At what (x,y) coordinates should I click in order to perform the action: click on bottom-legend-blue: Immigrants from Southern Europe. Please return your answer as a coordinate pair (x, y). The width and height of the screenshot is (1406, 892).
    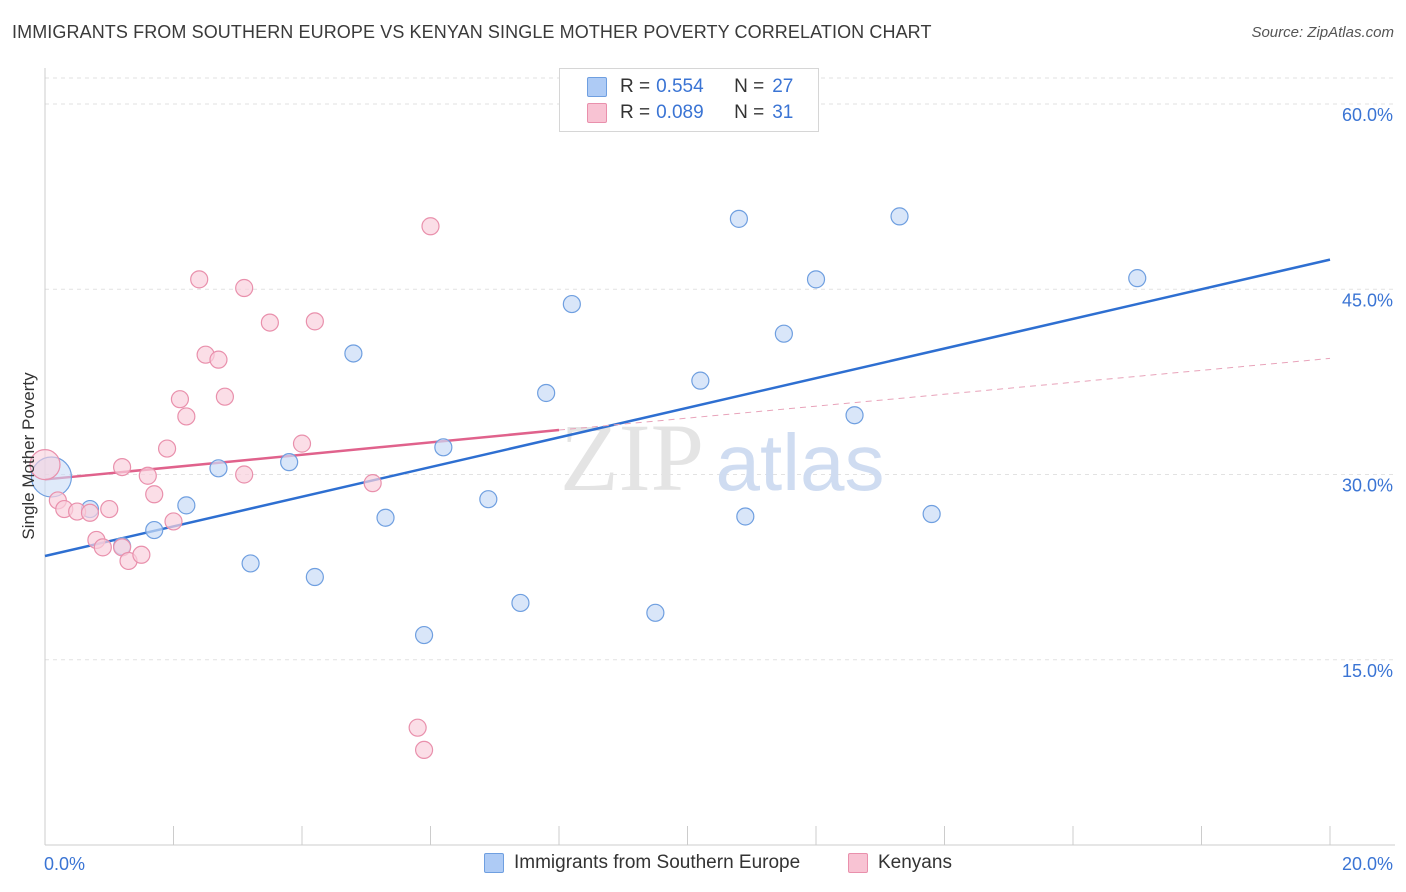
    Looking at the image, I should click on (642, 863).